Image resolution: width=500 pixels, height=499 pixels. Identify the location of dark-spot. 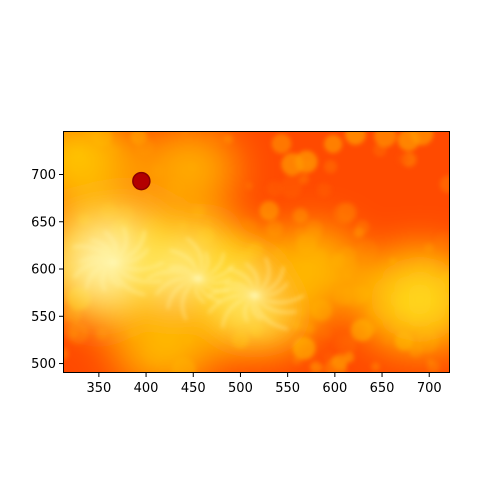
(141, 181).